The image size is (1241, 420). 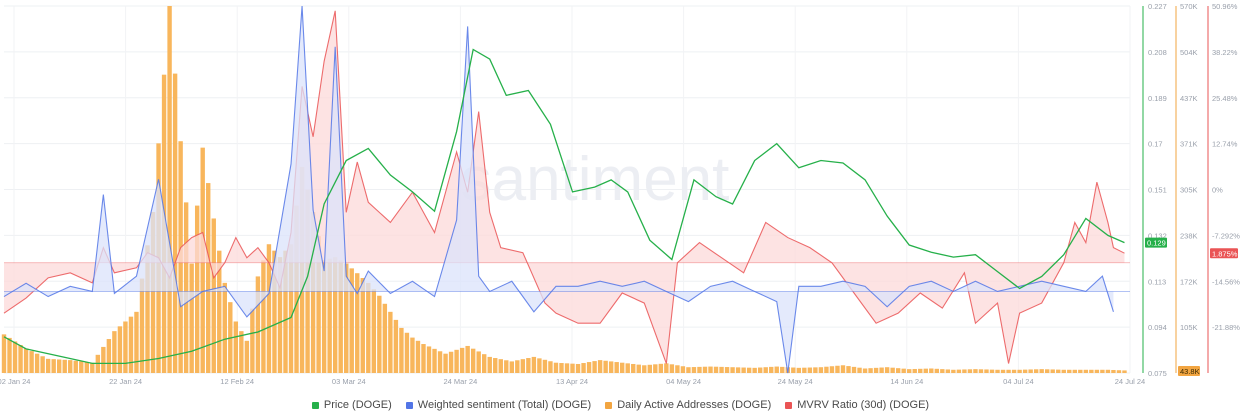 I want to click on price-tick-label: 0.227, so click(x=1157, y=6).